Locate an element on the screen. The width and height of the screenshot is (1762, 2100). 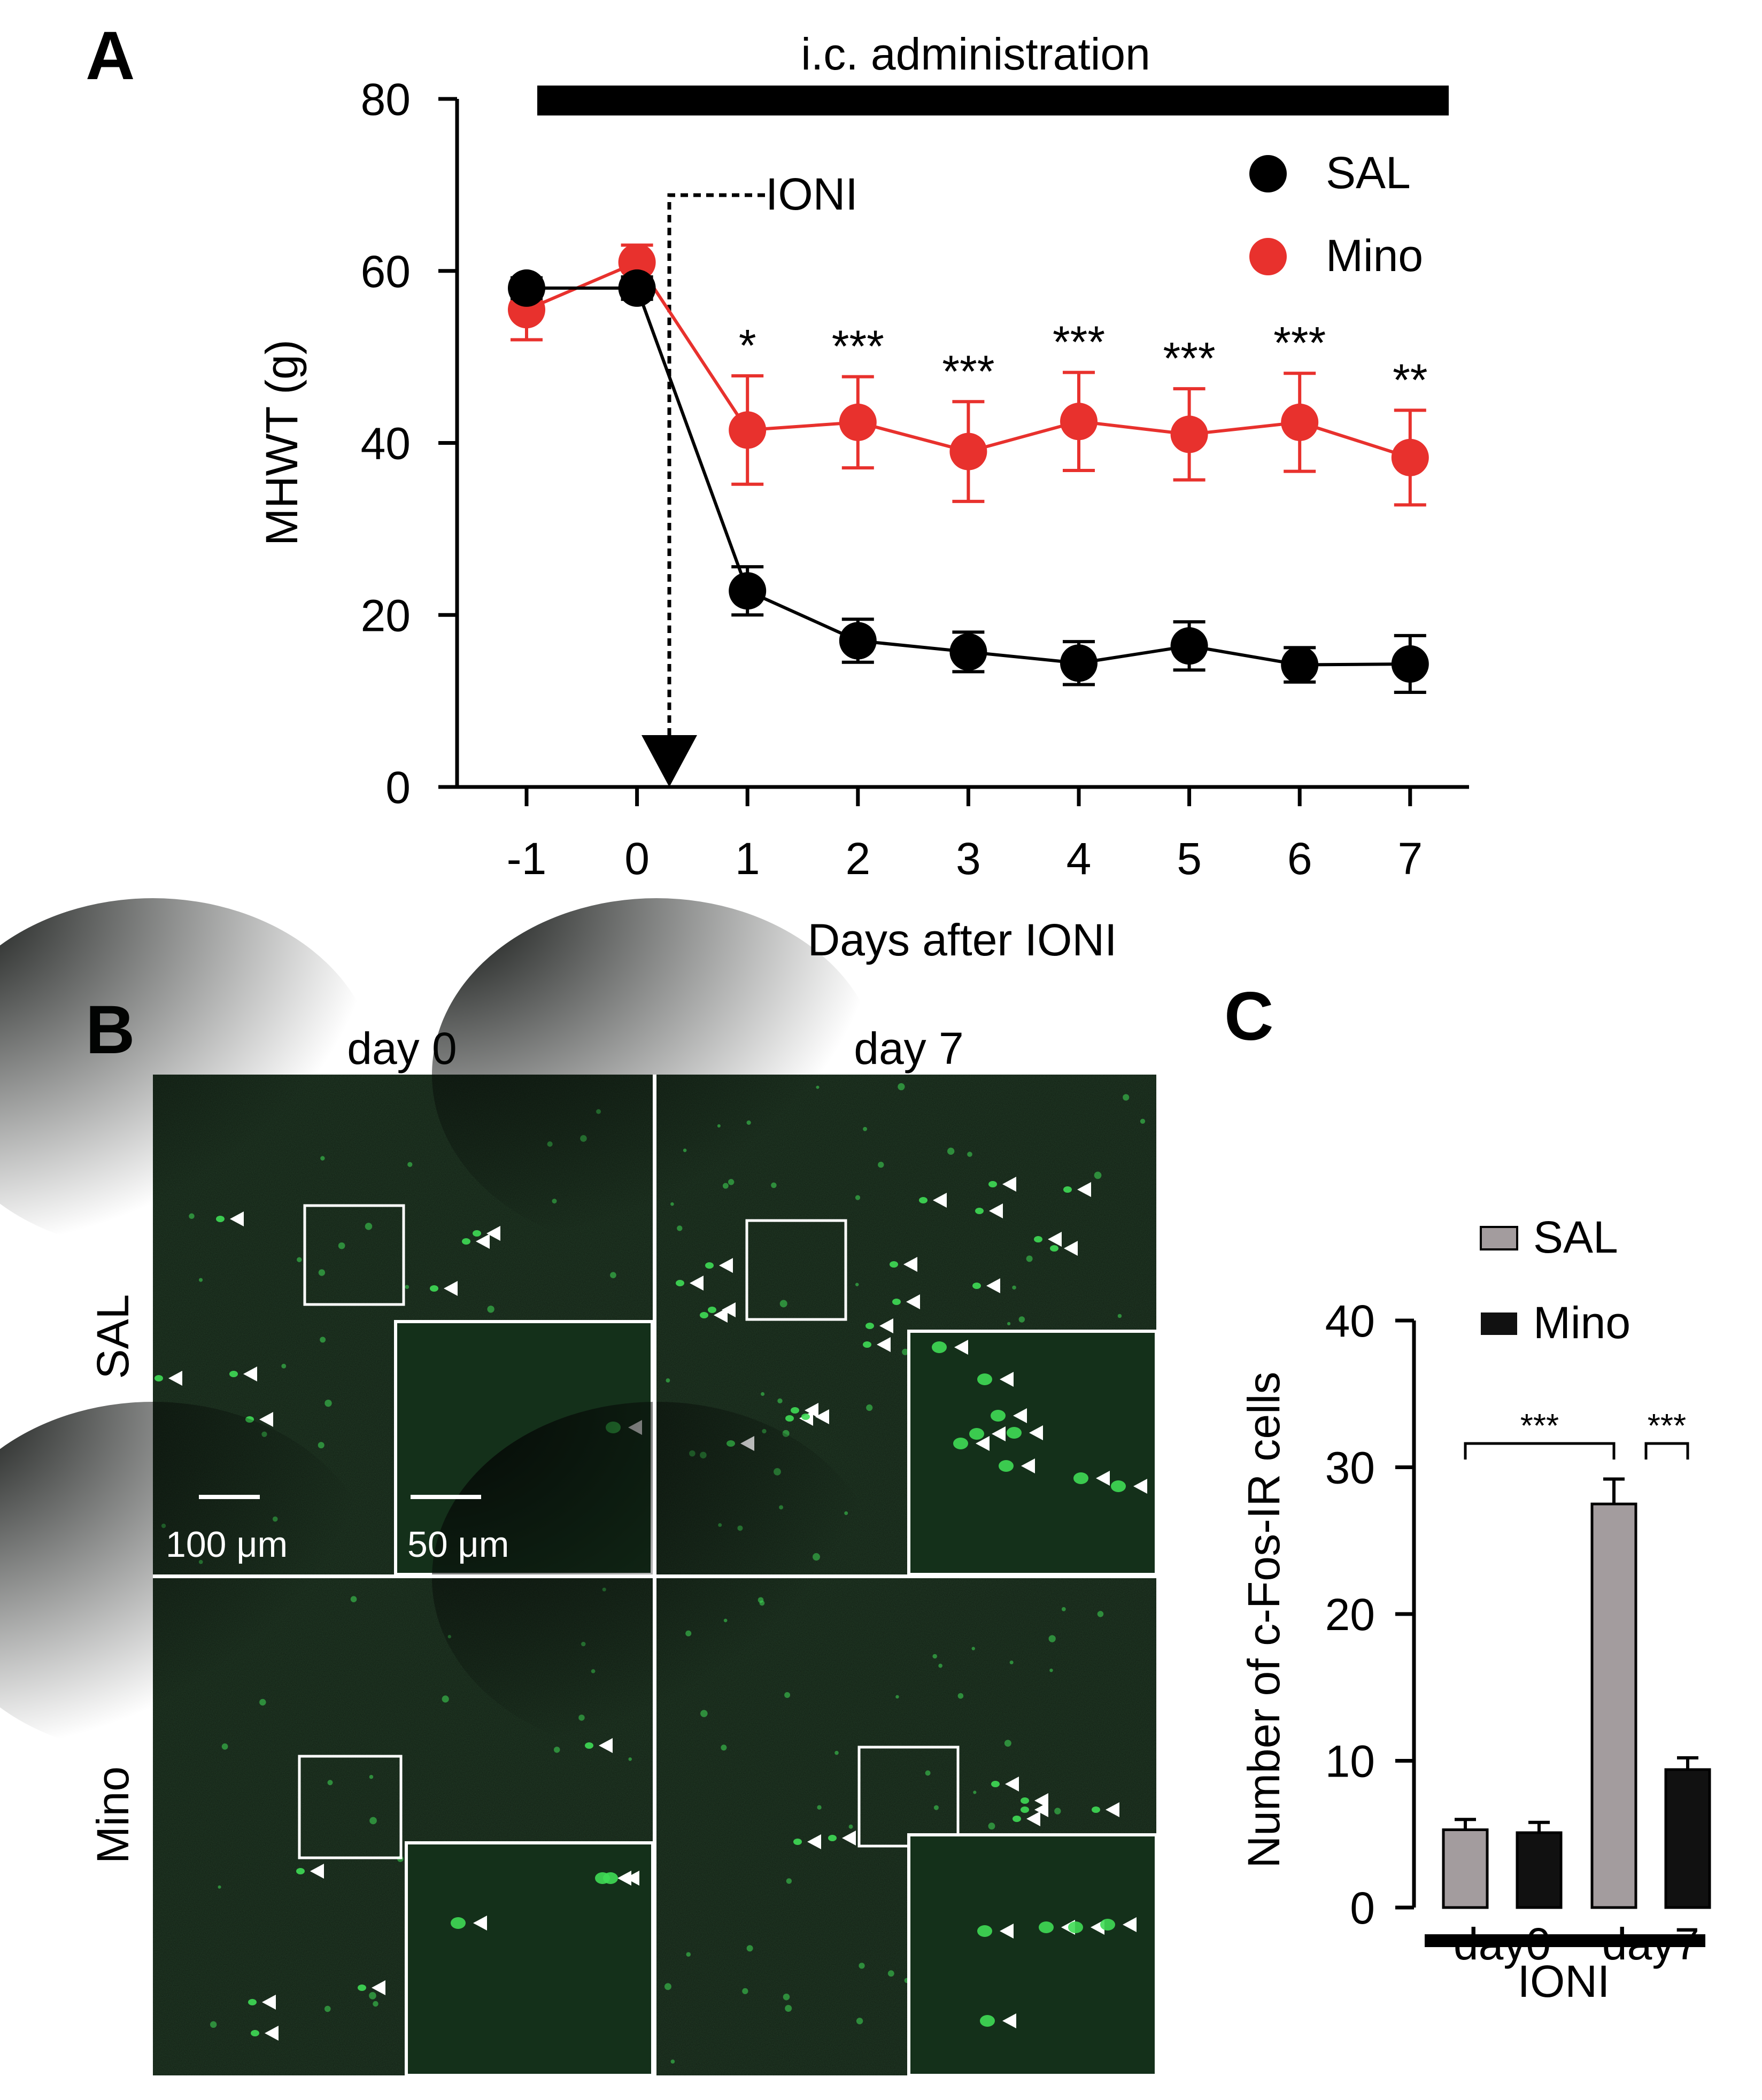
x-tick-label: 6 is located at coordinates (1299, 858).